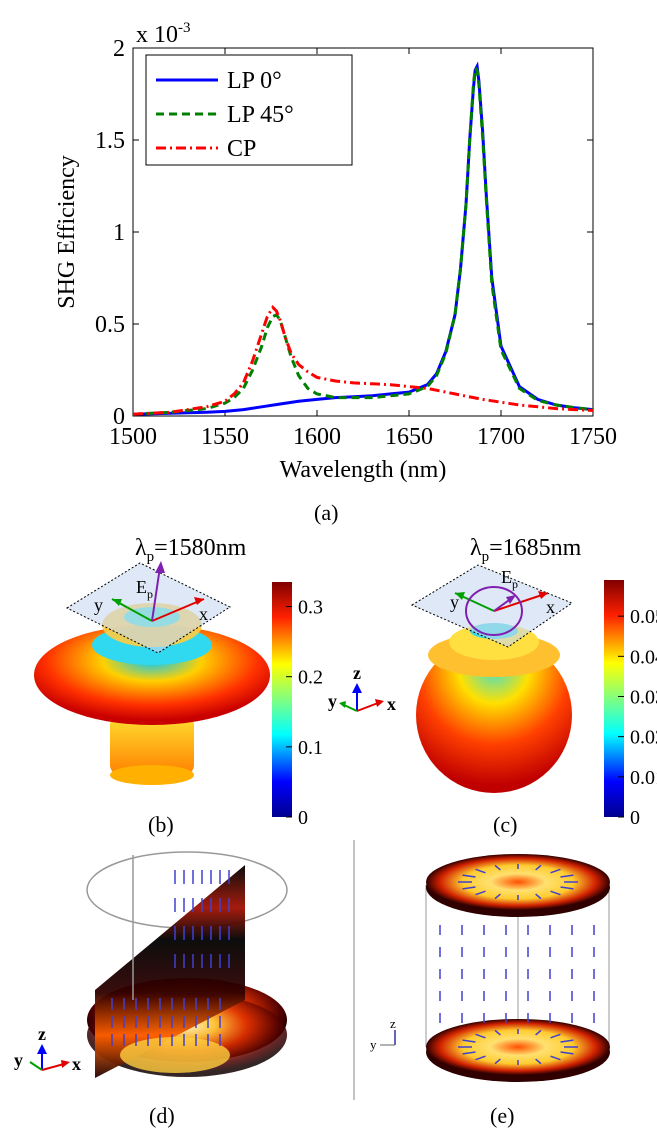  What do you see at coordinates (332, 701) in the screenshot?
I see `triad-y: y` at bounding box center [332, 701].